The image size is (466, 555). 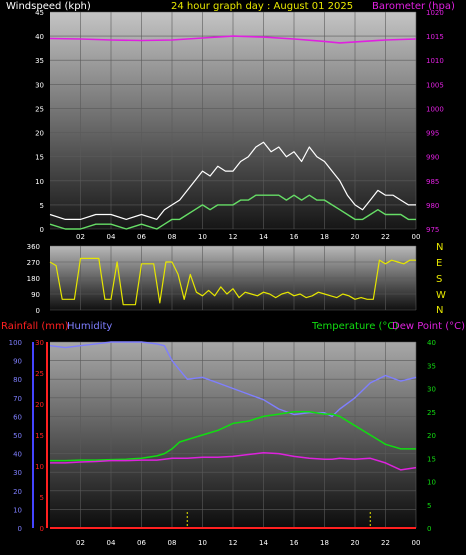 I want to click on barometer-tick: 980, so click(x=432, y=206).